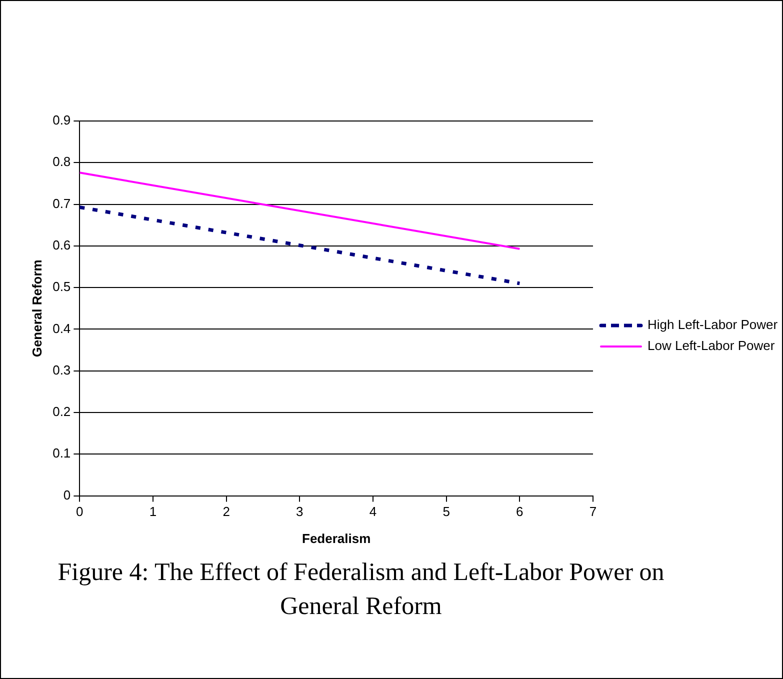 This screenshot has height=679, width=783. What do you see at coordinates (713, 324) in the screenshot?
I see `legend-label: High Left-Labor Power` at bounding box center [713, 324].